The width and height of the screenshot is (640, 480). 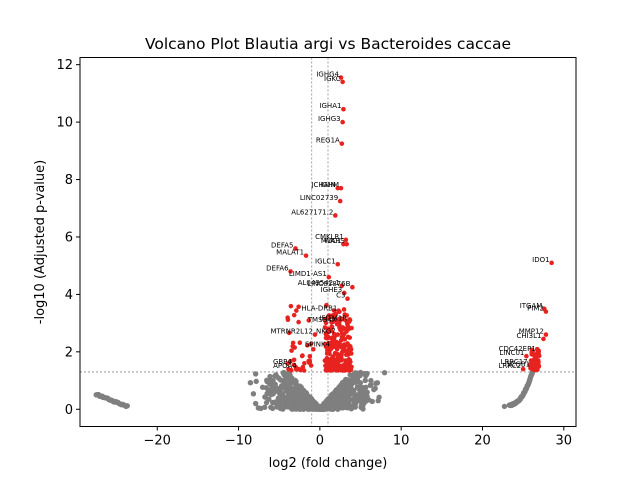 I want to click on x-tick-label: 20, so click(x=482, y=441).